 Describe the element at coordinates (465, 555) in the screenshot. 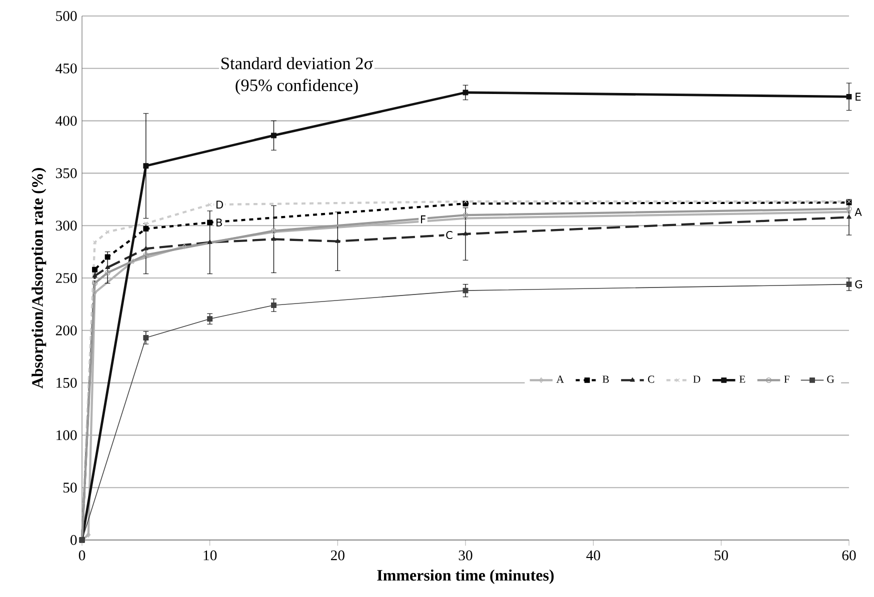

I see `x-tick-label: 30` at that location.